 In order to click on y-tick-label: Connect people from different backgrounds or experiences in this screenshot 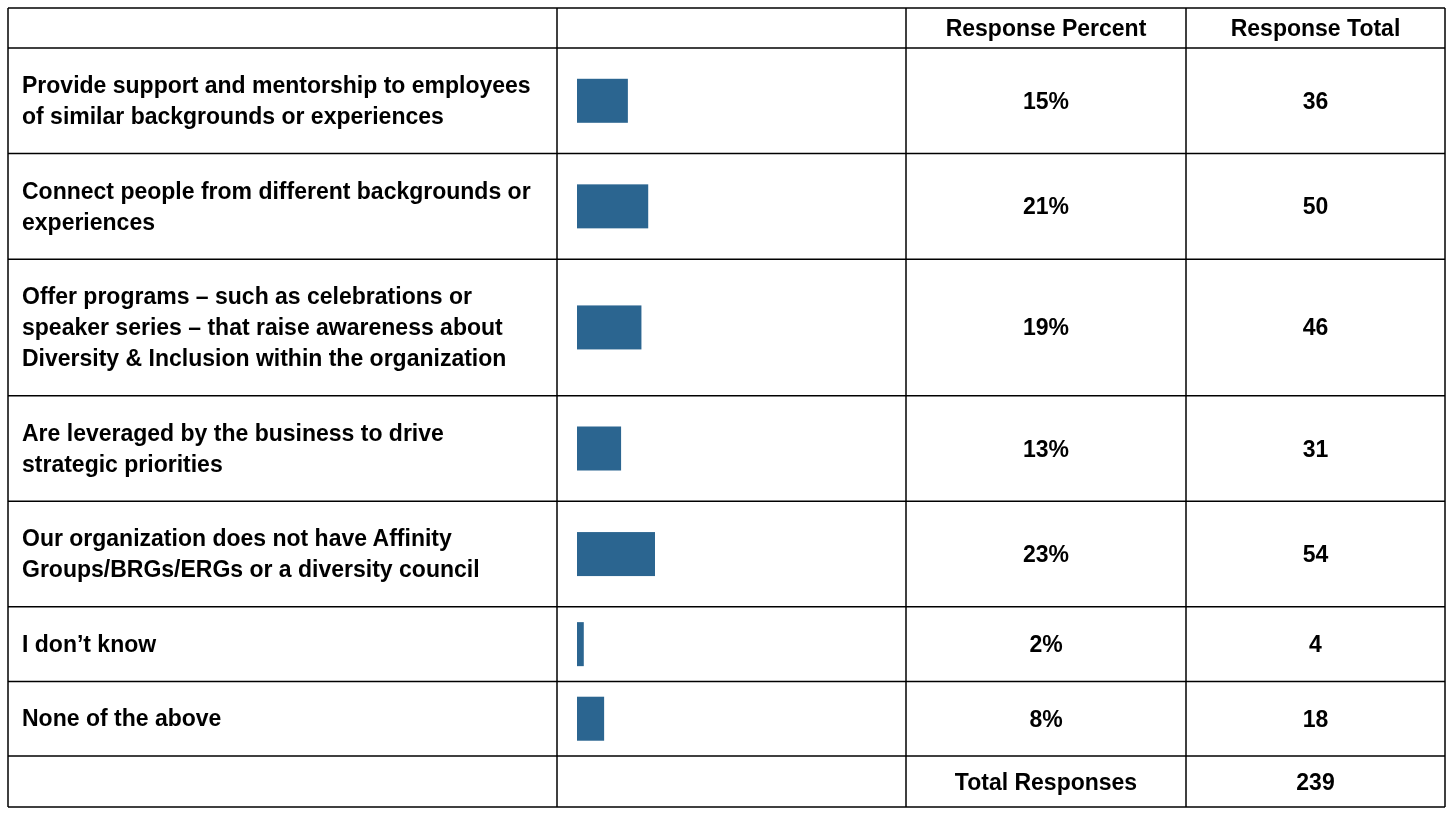, I will do `click(276, 206)`.